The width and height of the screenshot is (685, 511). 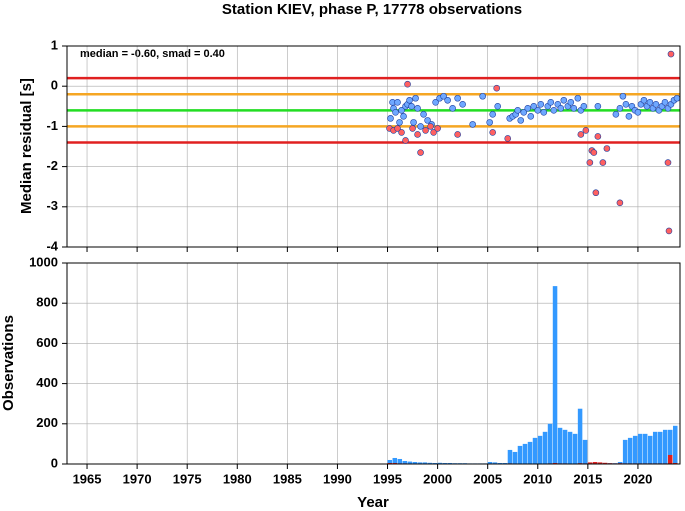 What do you see at coordinates (337, 478) in the screenshot?
I see `x-tick-label: 1990` at bounding box center [337, 478].